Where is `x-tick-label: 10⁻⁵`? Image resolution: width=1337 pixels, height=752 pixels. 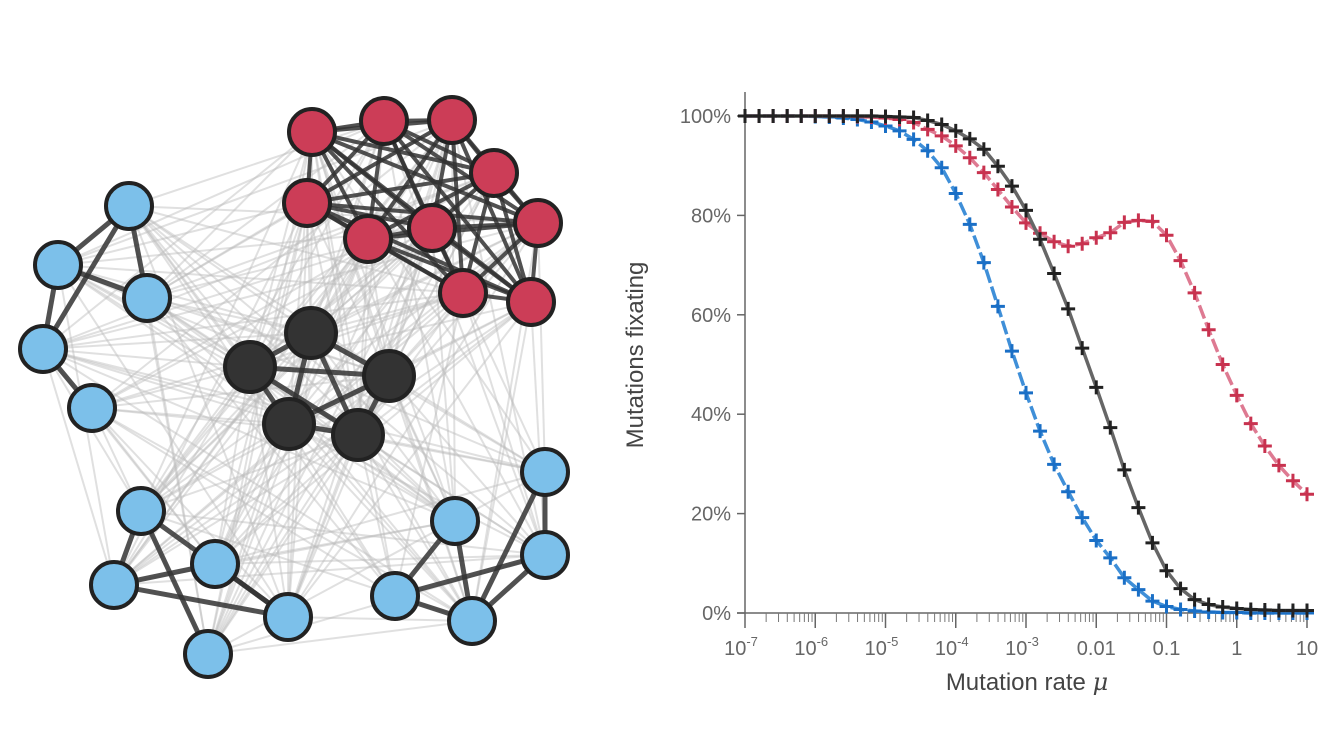
x-tick-label: 10⁻⁵ is located at coordinates (882, 647).